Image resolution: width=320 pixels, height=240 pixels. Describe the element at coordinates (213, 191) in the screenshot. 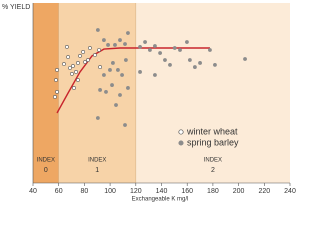

I see `x-tick-label: 180` at that location.